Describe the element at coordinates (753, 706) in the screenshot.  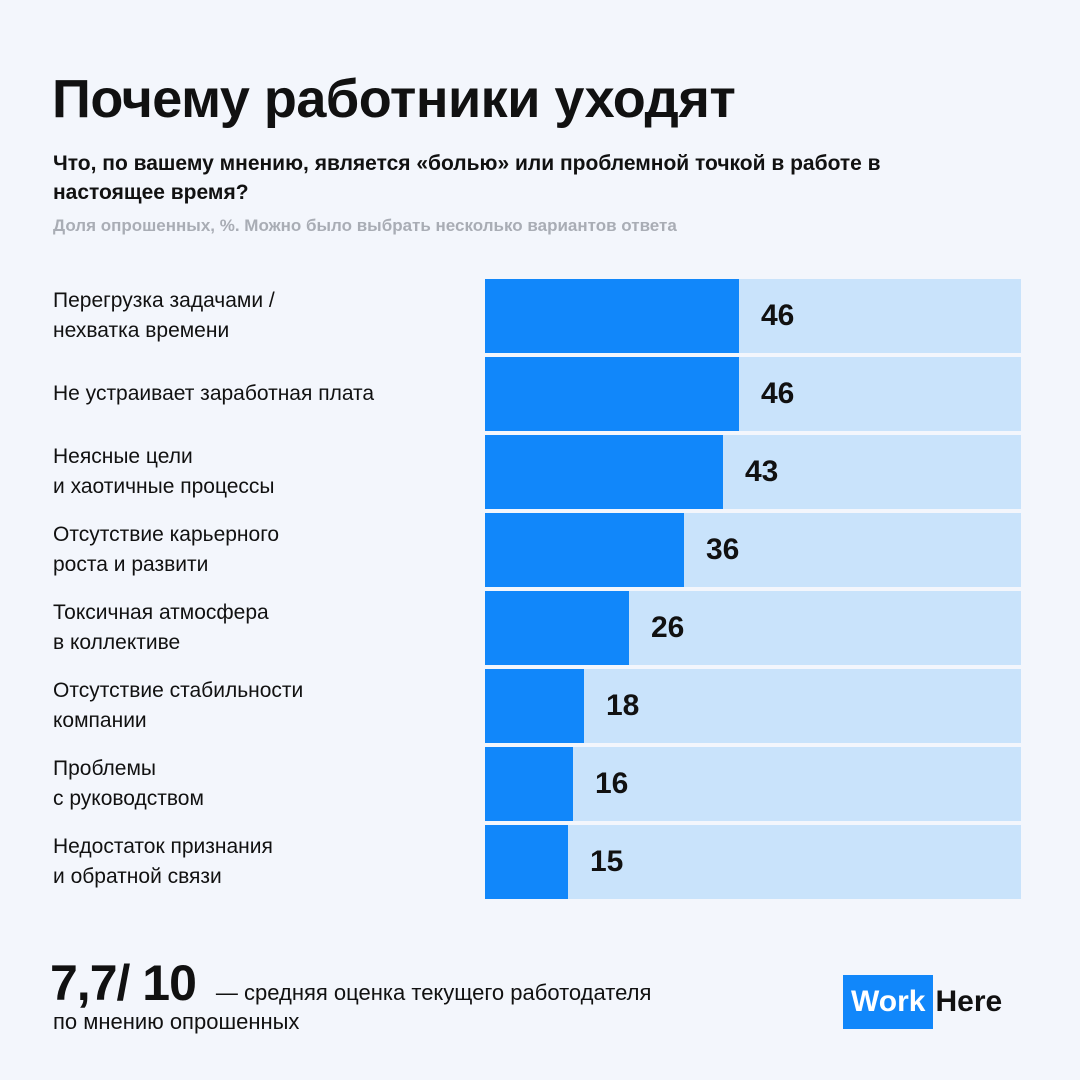
I see `bar-track: 18` at that location.